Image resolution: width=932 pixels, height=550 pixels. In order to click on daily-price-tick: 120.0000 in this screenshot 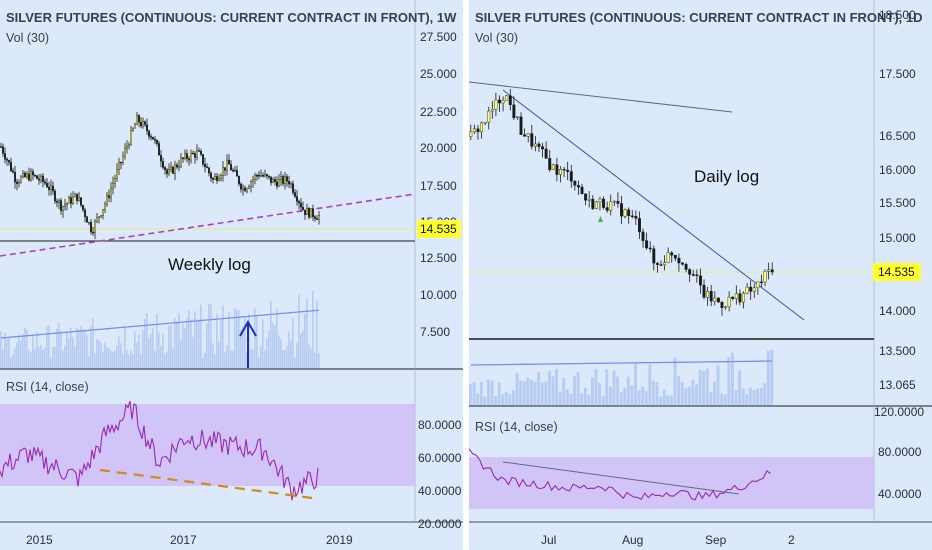, I will do `click(899, 412)`.